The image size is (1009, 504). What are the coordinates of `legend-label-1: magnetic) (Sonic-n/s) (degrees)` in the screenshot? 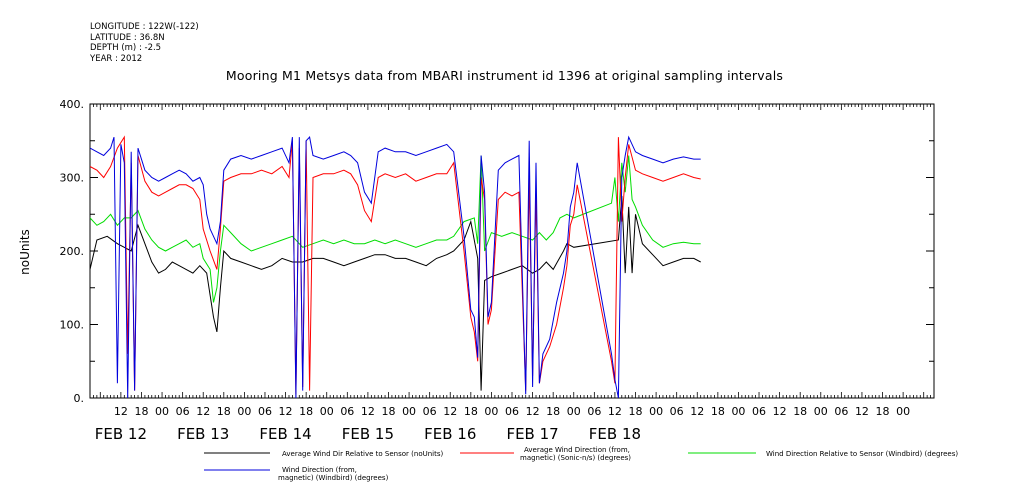 It's located at (575, 458).